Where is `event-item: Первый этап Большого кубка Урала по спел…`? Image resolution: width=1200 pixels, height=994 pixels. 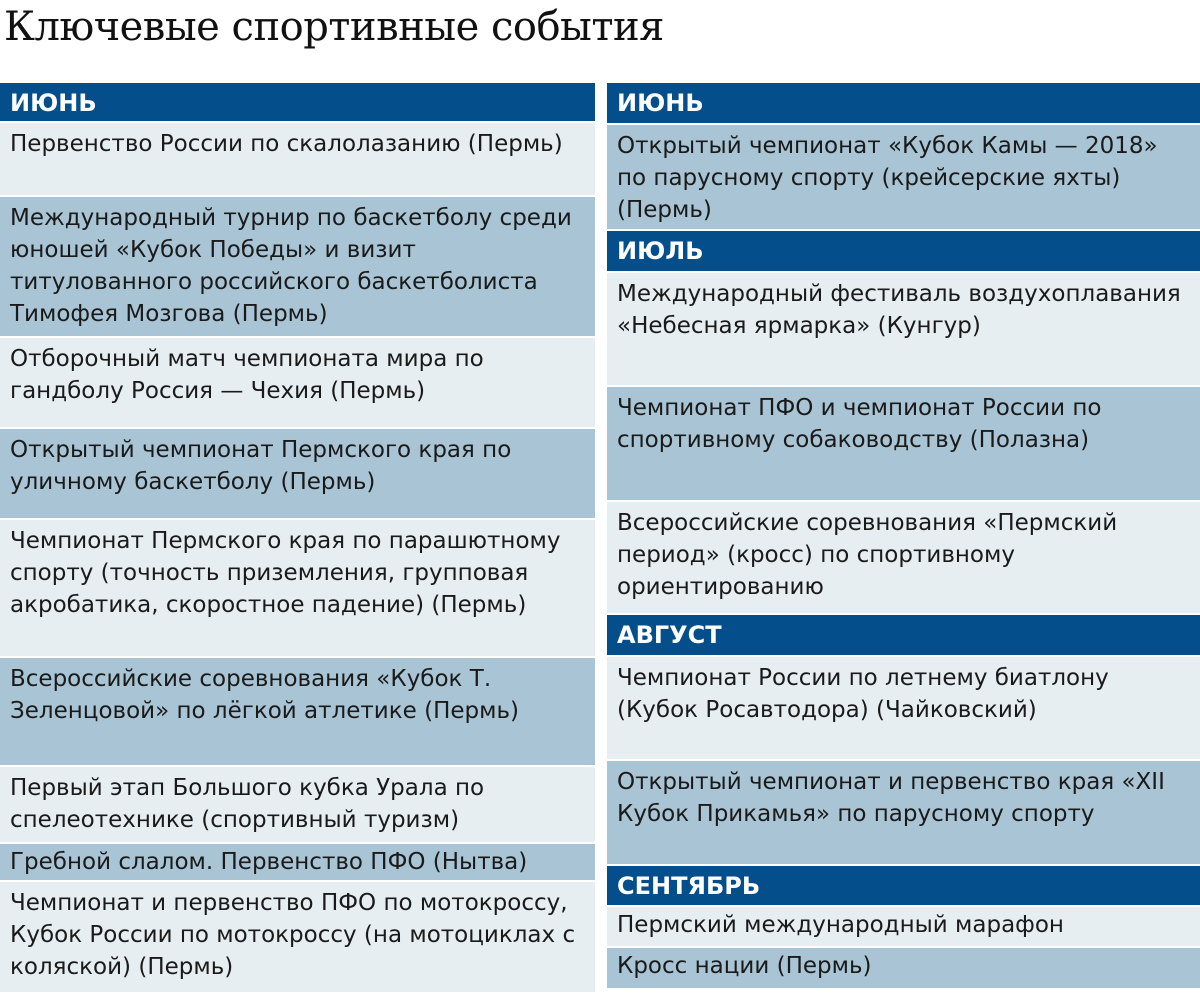
event-item: Первый этап Большого кубка Урала по спел… is located at coordinates (297, 804).